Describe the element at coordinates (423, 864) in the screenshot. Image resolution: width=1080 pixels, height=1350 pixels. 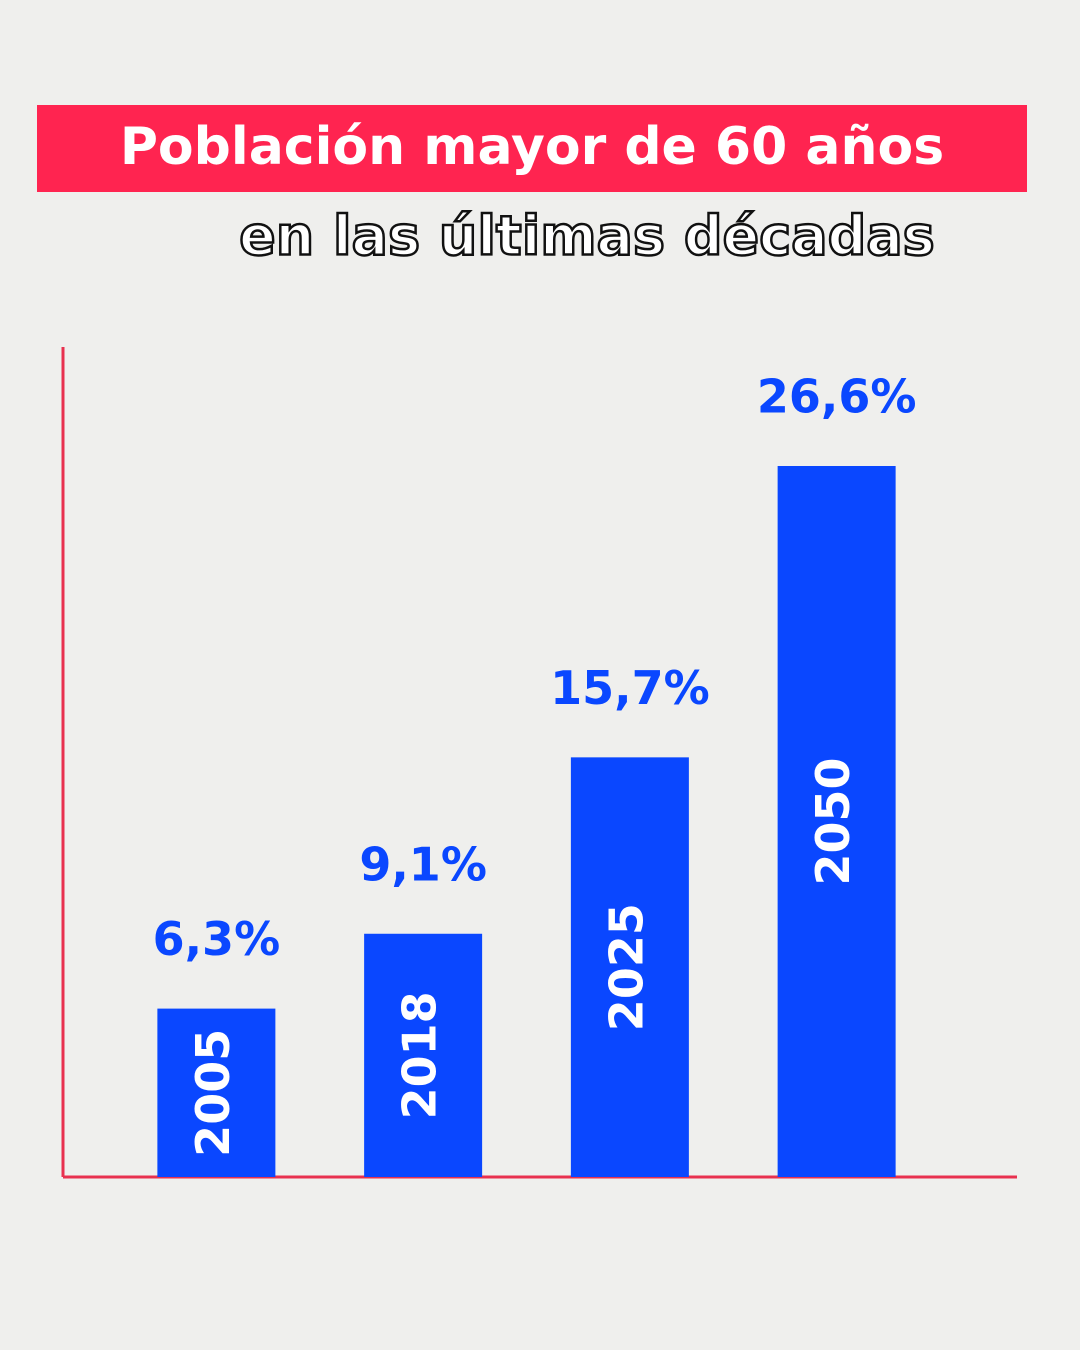
I see `value-label: 9,1%` at that location.